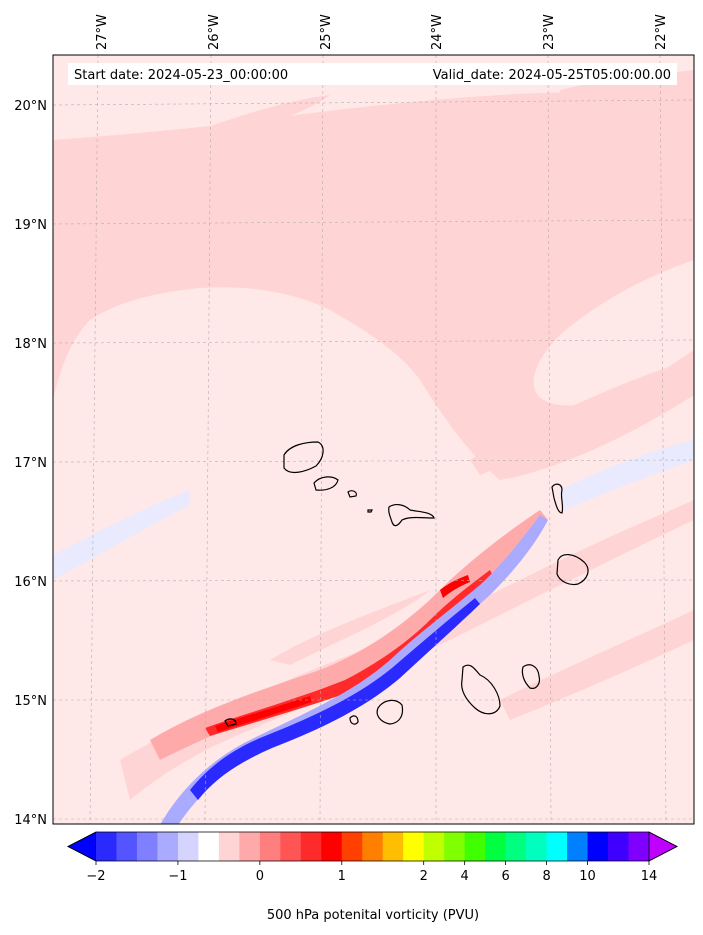  I want to click on island-sao-nicolau, so click(411, 515).